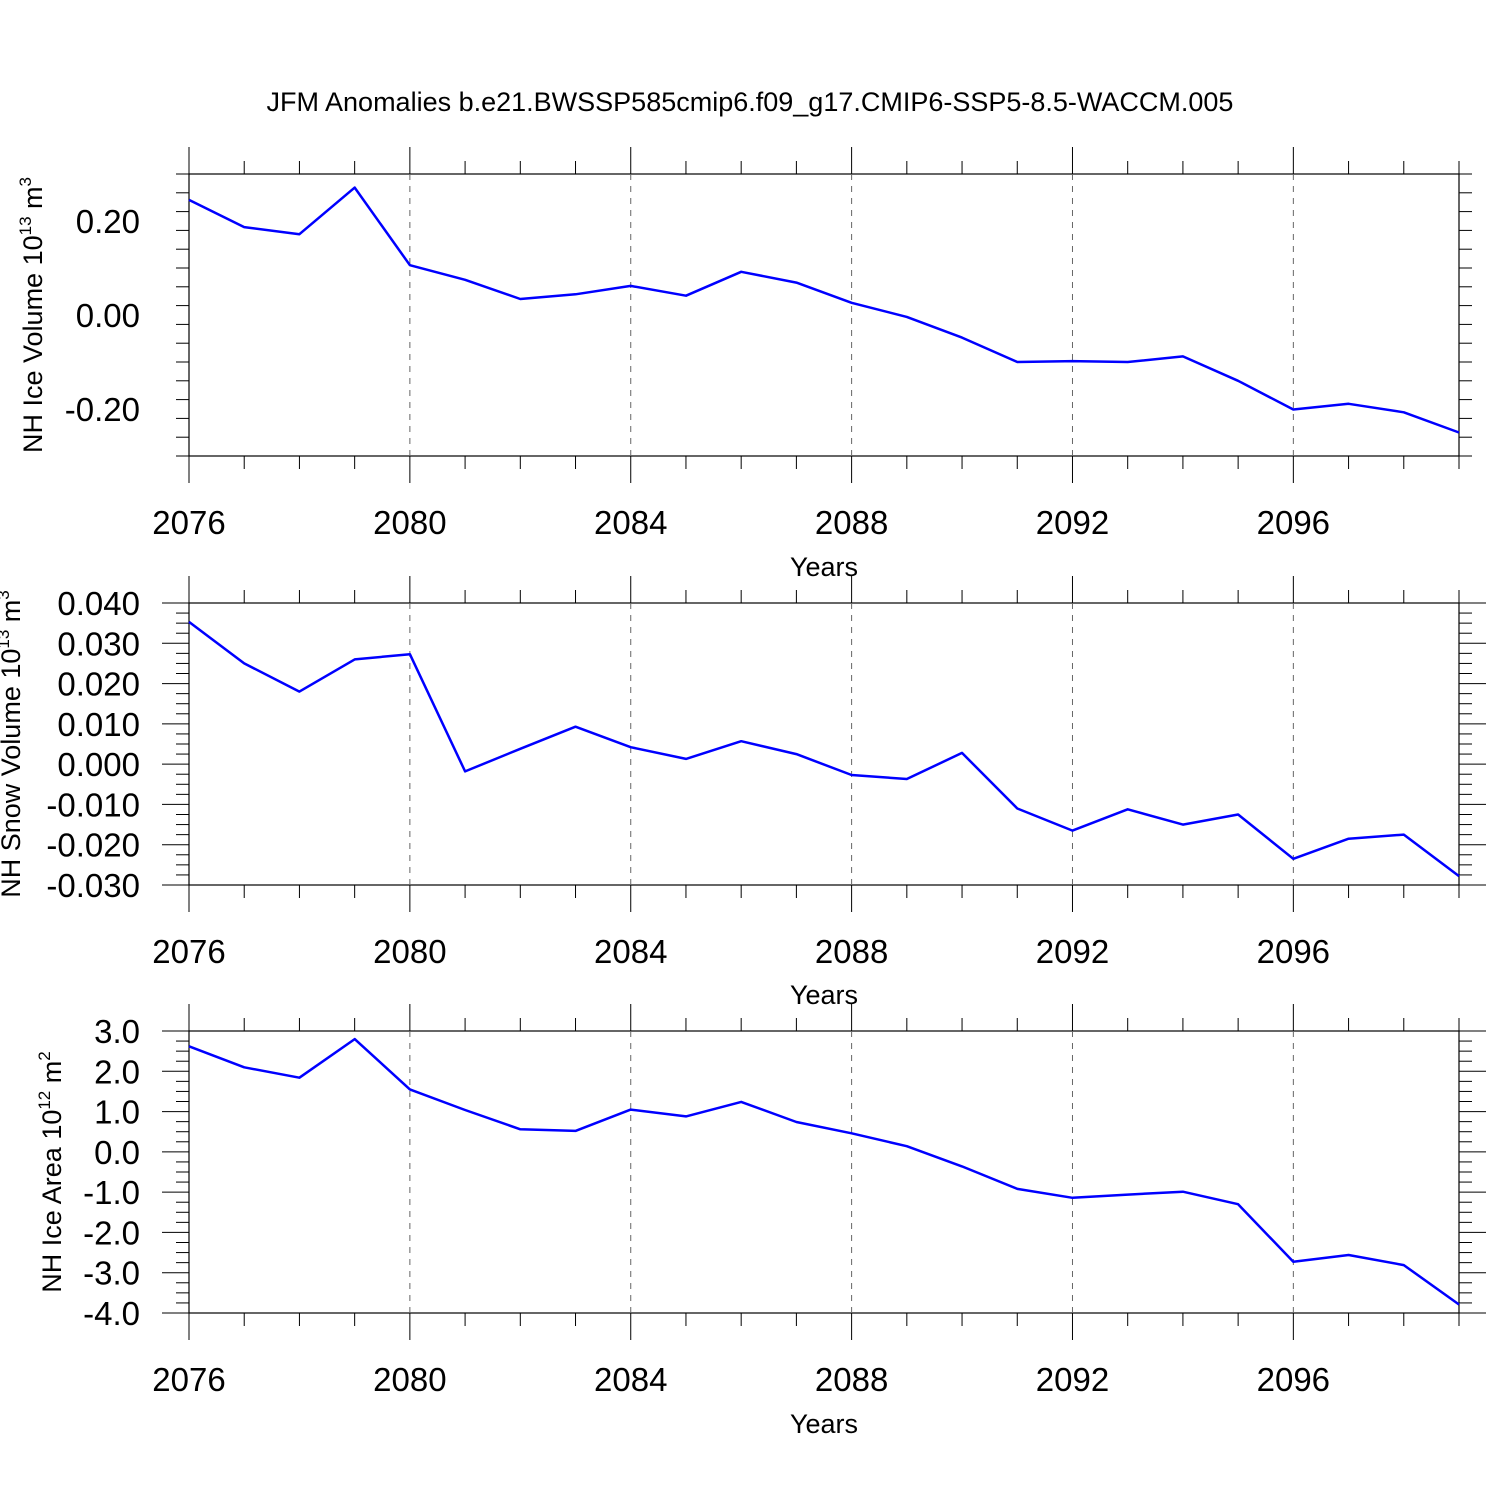 This screenshot has height=1500, width=1500. What do you see at coordinates (98, 684) in the screenshot?
I see `y-tick-label: 0.020` at bounding box center [98, 684].